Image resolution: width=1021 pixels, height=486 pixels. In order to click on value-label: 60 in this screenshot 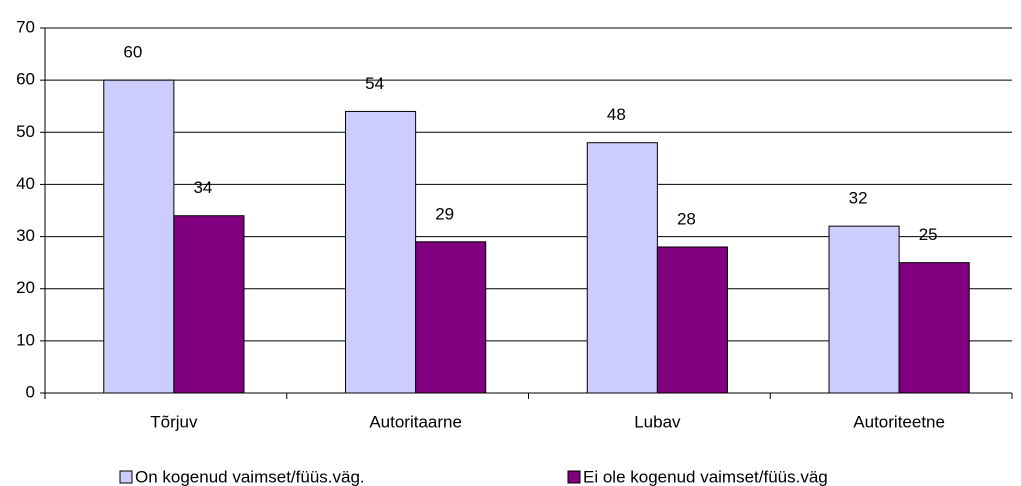, I will do `click(132, 52)`.